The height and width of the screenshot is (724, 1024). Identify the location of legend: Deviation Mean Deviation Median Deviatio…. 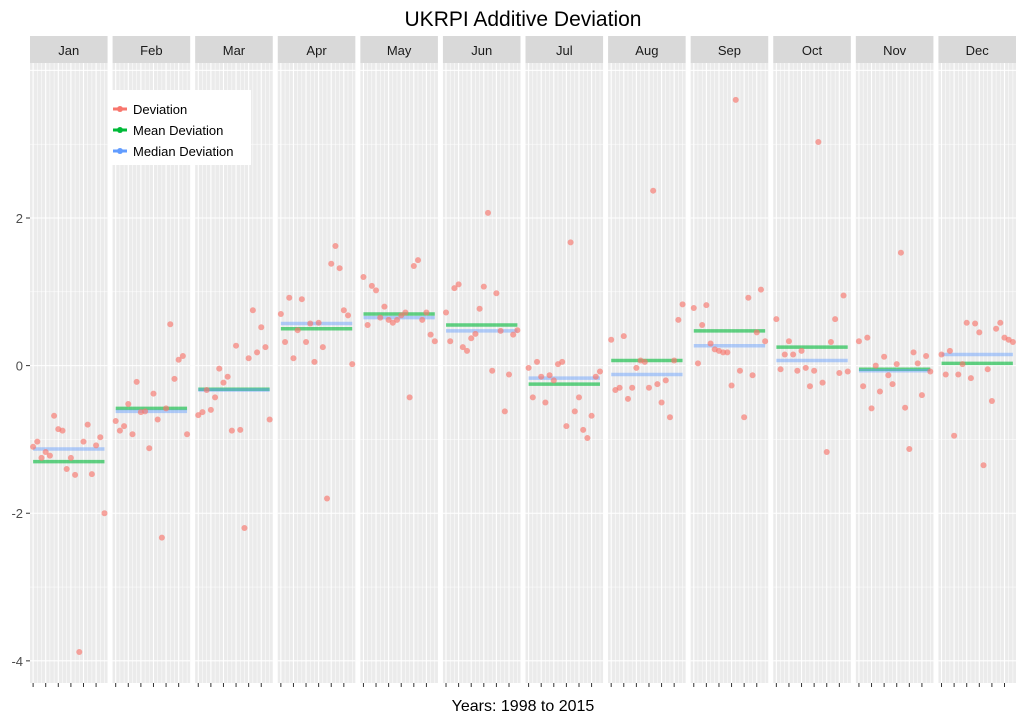
(181, 127).